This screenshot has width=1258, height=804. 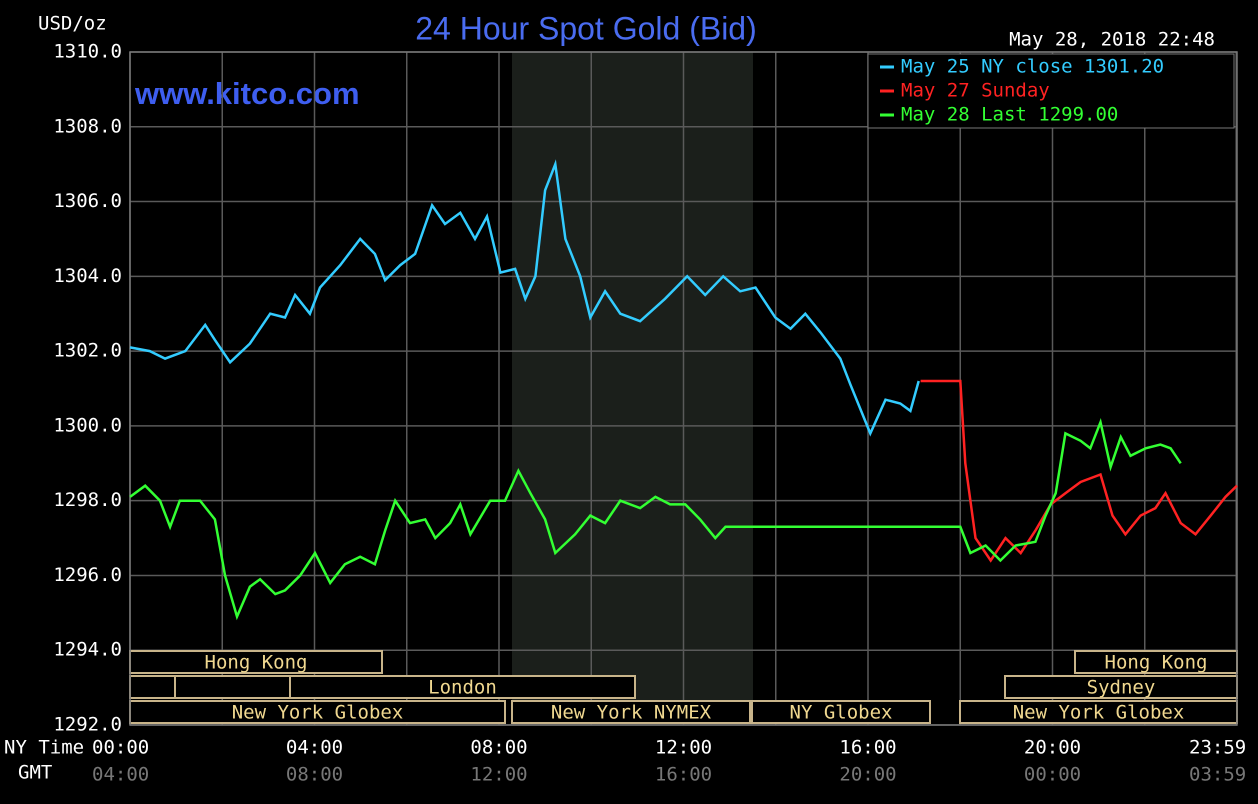 I want to click on legend-box, so click(x=1051, y=91).